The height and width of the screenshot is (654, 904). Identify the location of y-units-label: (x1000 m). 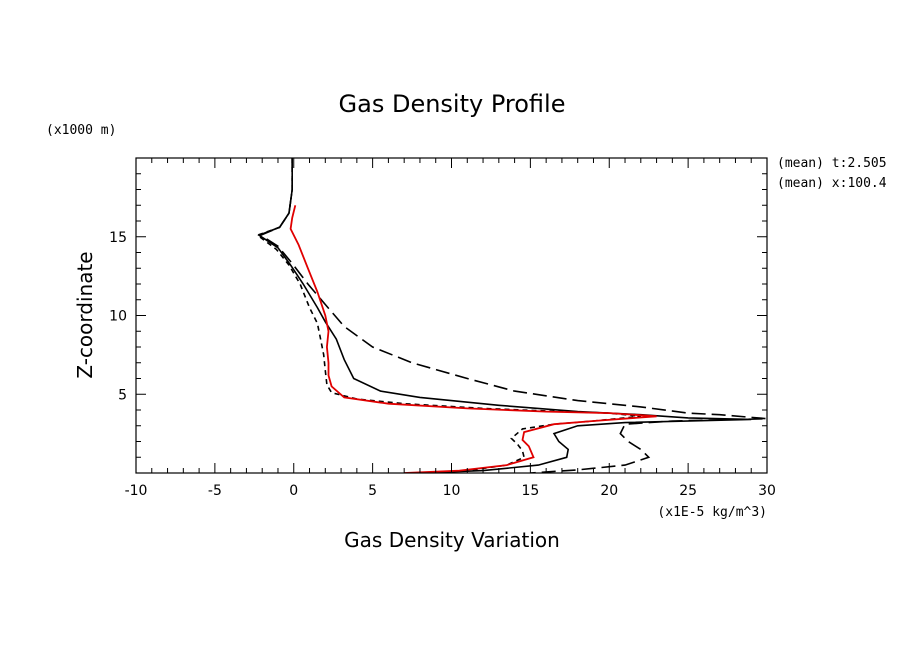
(81, 130).